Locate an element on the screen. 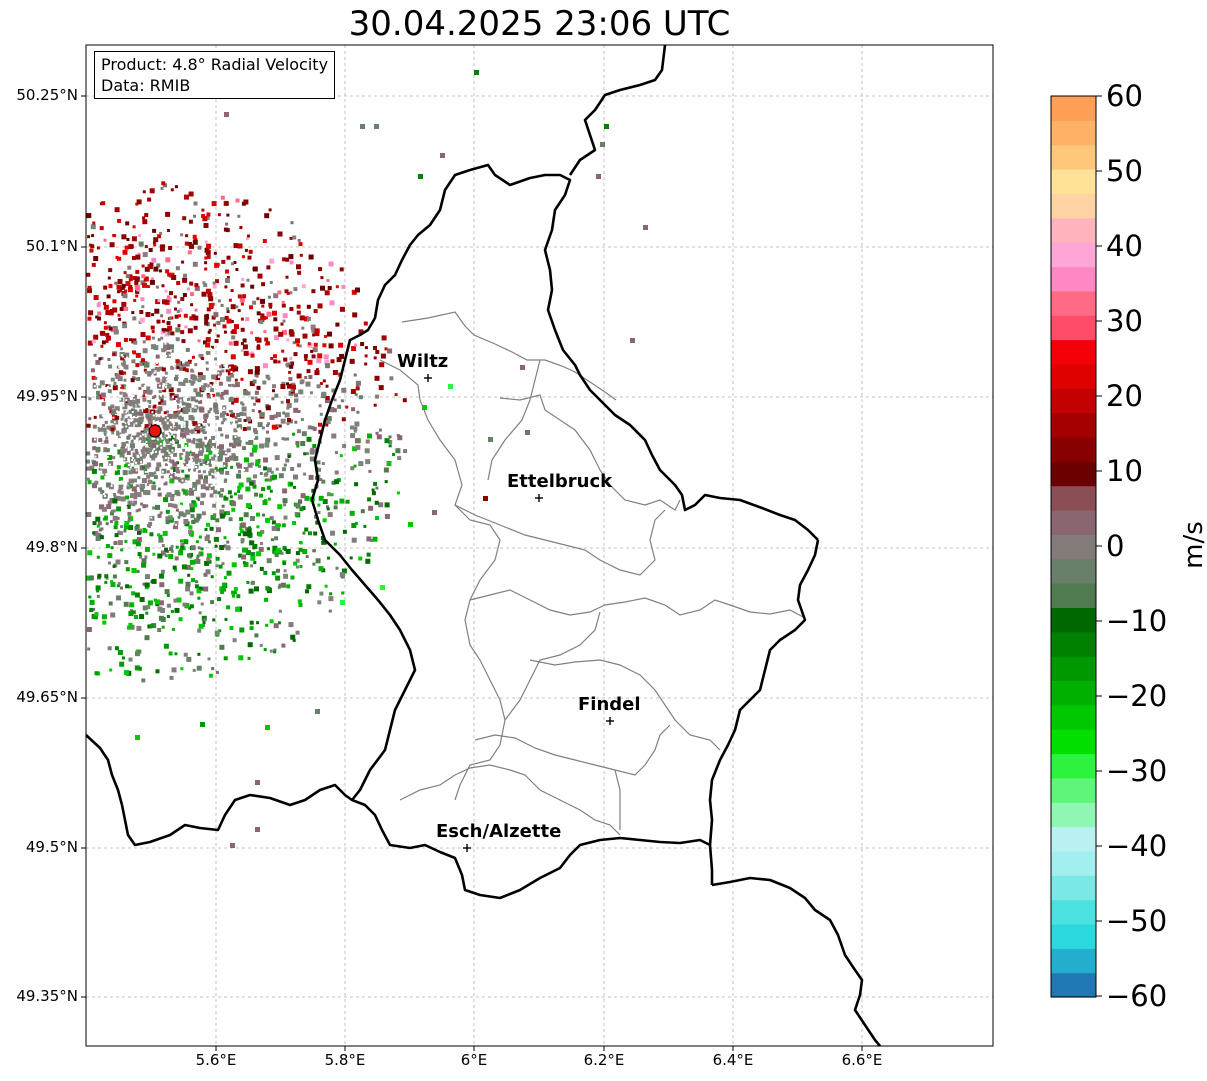 Image resolution: width=1207 pixels, height=1081 pixels. lat-tick-label: 49.95°N is located at coordinates (47, 396).